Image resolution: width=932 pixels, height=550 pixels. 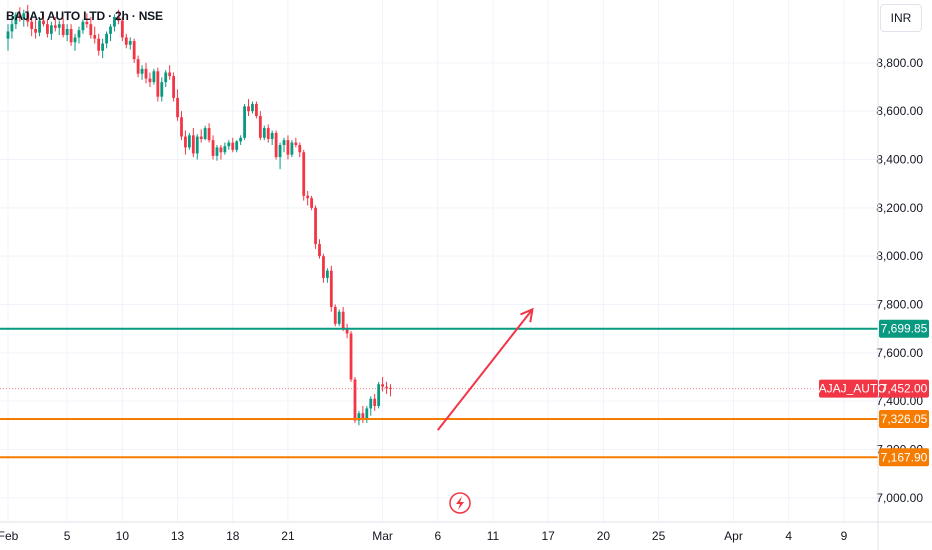 I want to click on price-tick-label: 8,000.00, so click(x=899, y=256).